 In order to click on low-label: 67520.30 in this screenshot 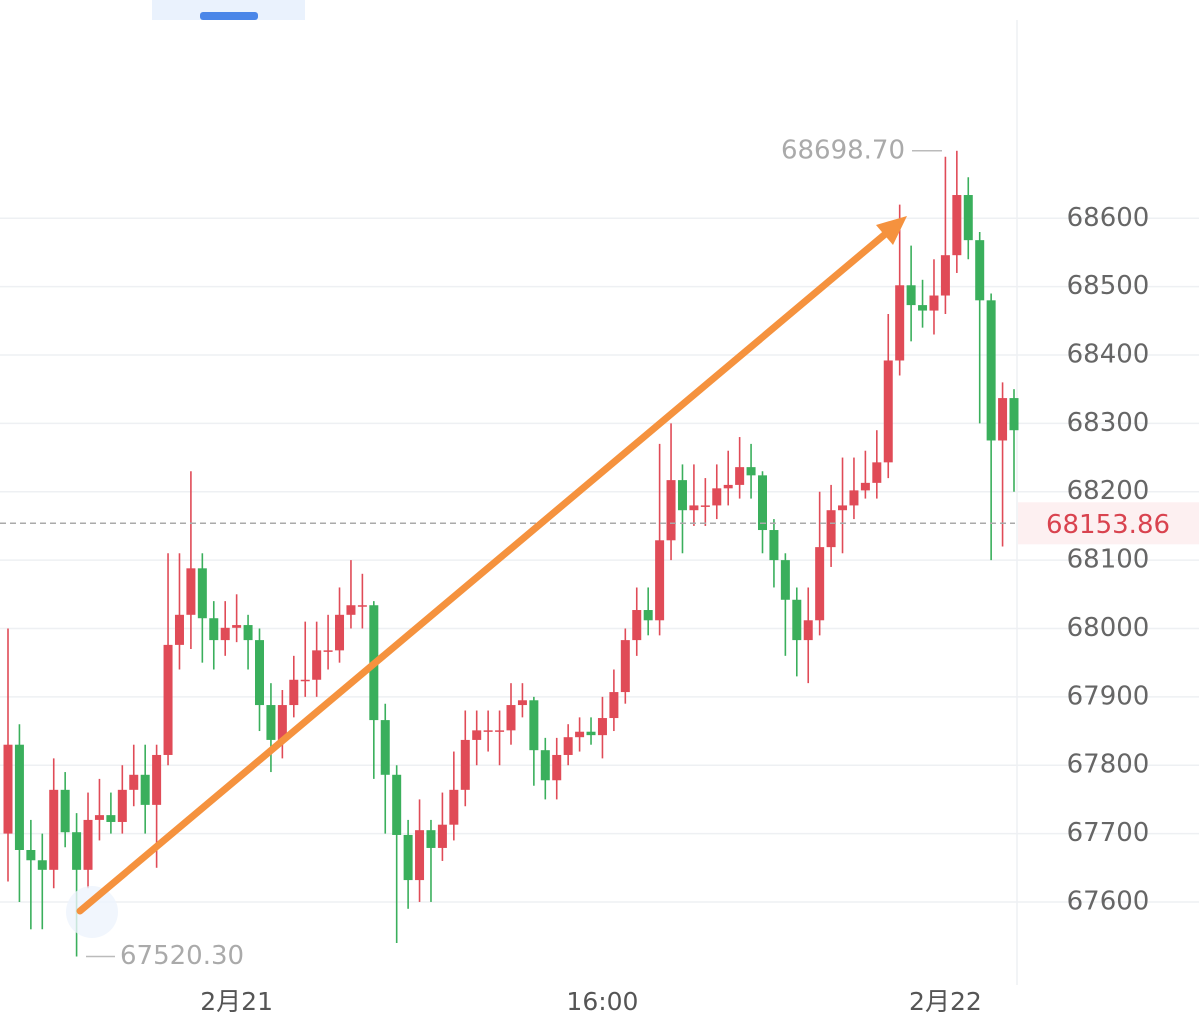, I will do `click(182, 956)`.